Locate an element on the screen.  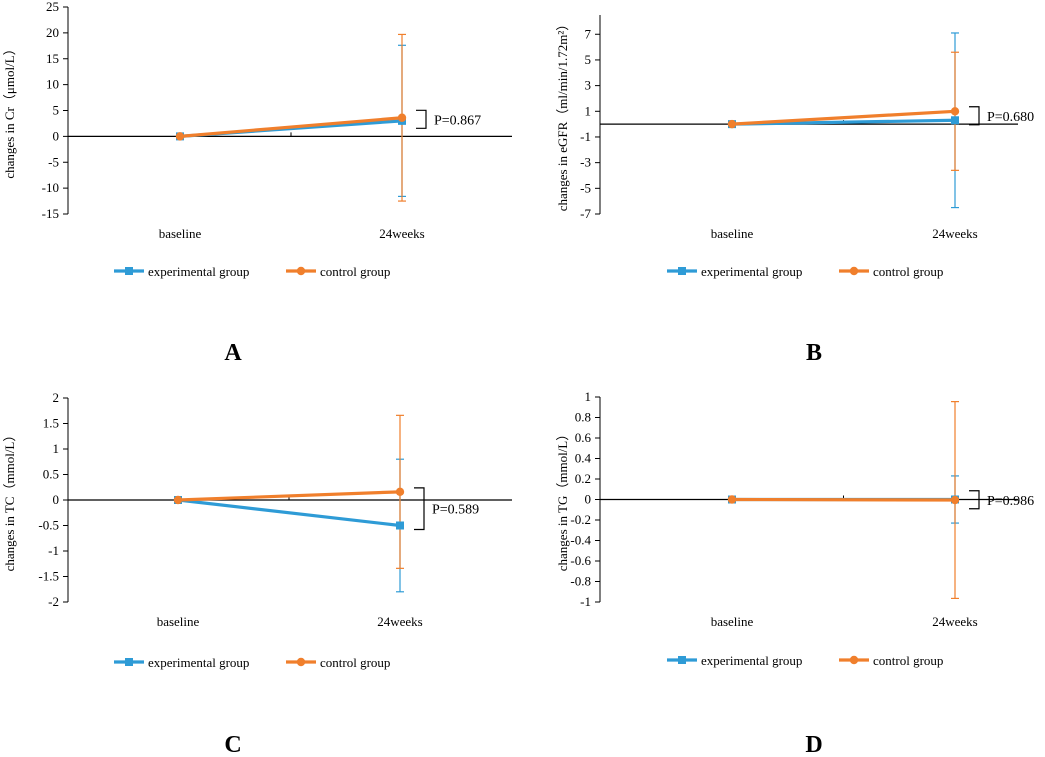
p-value-annotation: P=0.867 is located at coordinates (457, 120).